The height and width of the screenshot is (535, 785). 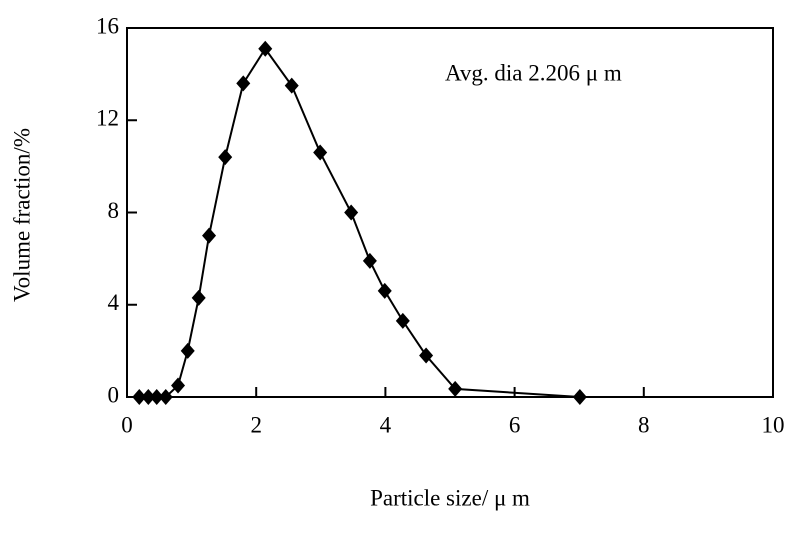 What do you see at coordinates (533, 72) in the screenshot?
I see `annotation: Avg. dia 2.206 μ m` at bounding box center [533, 72].